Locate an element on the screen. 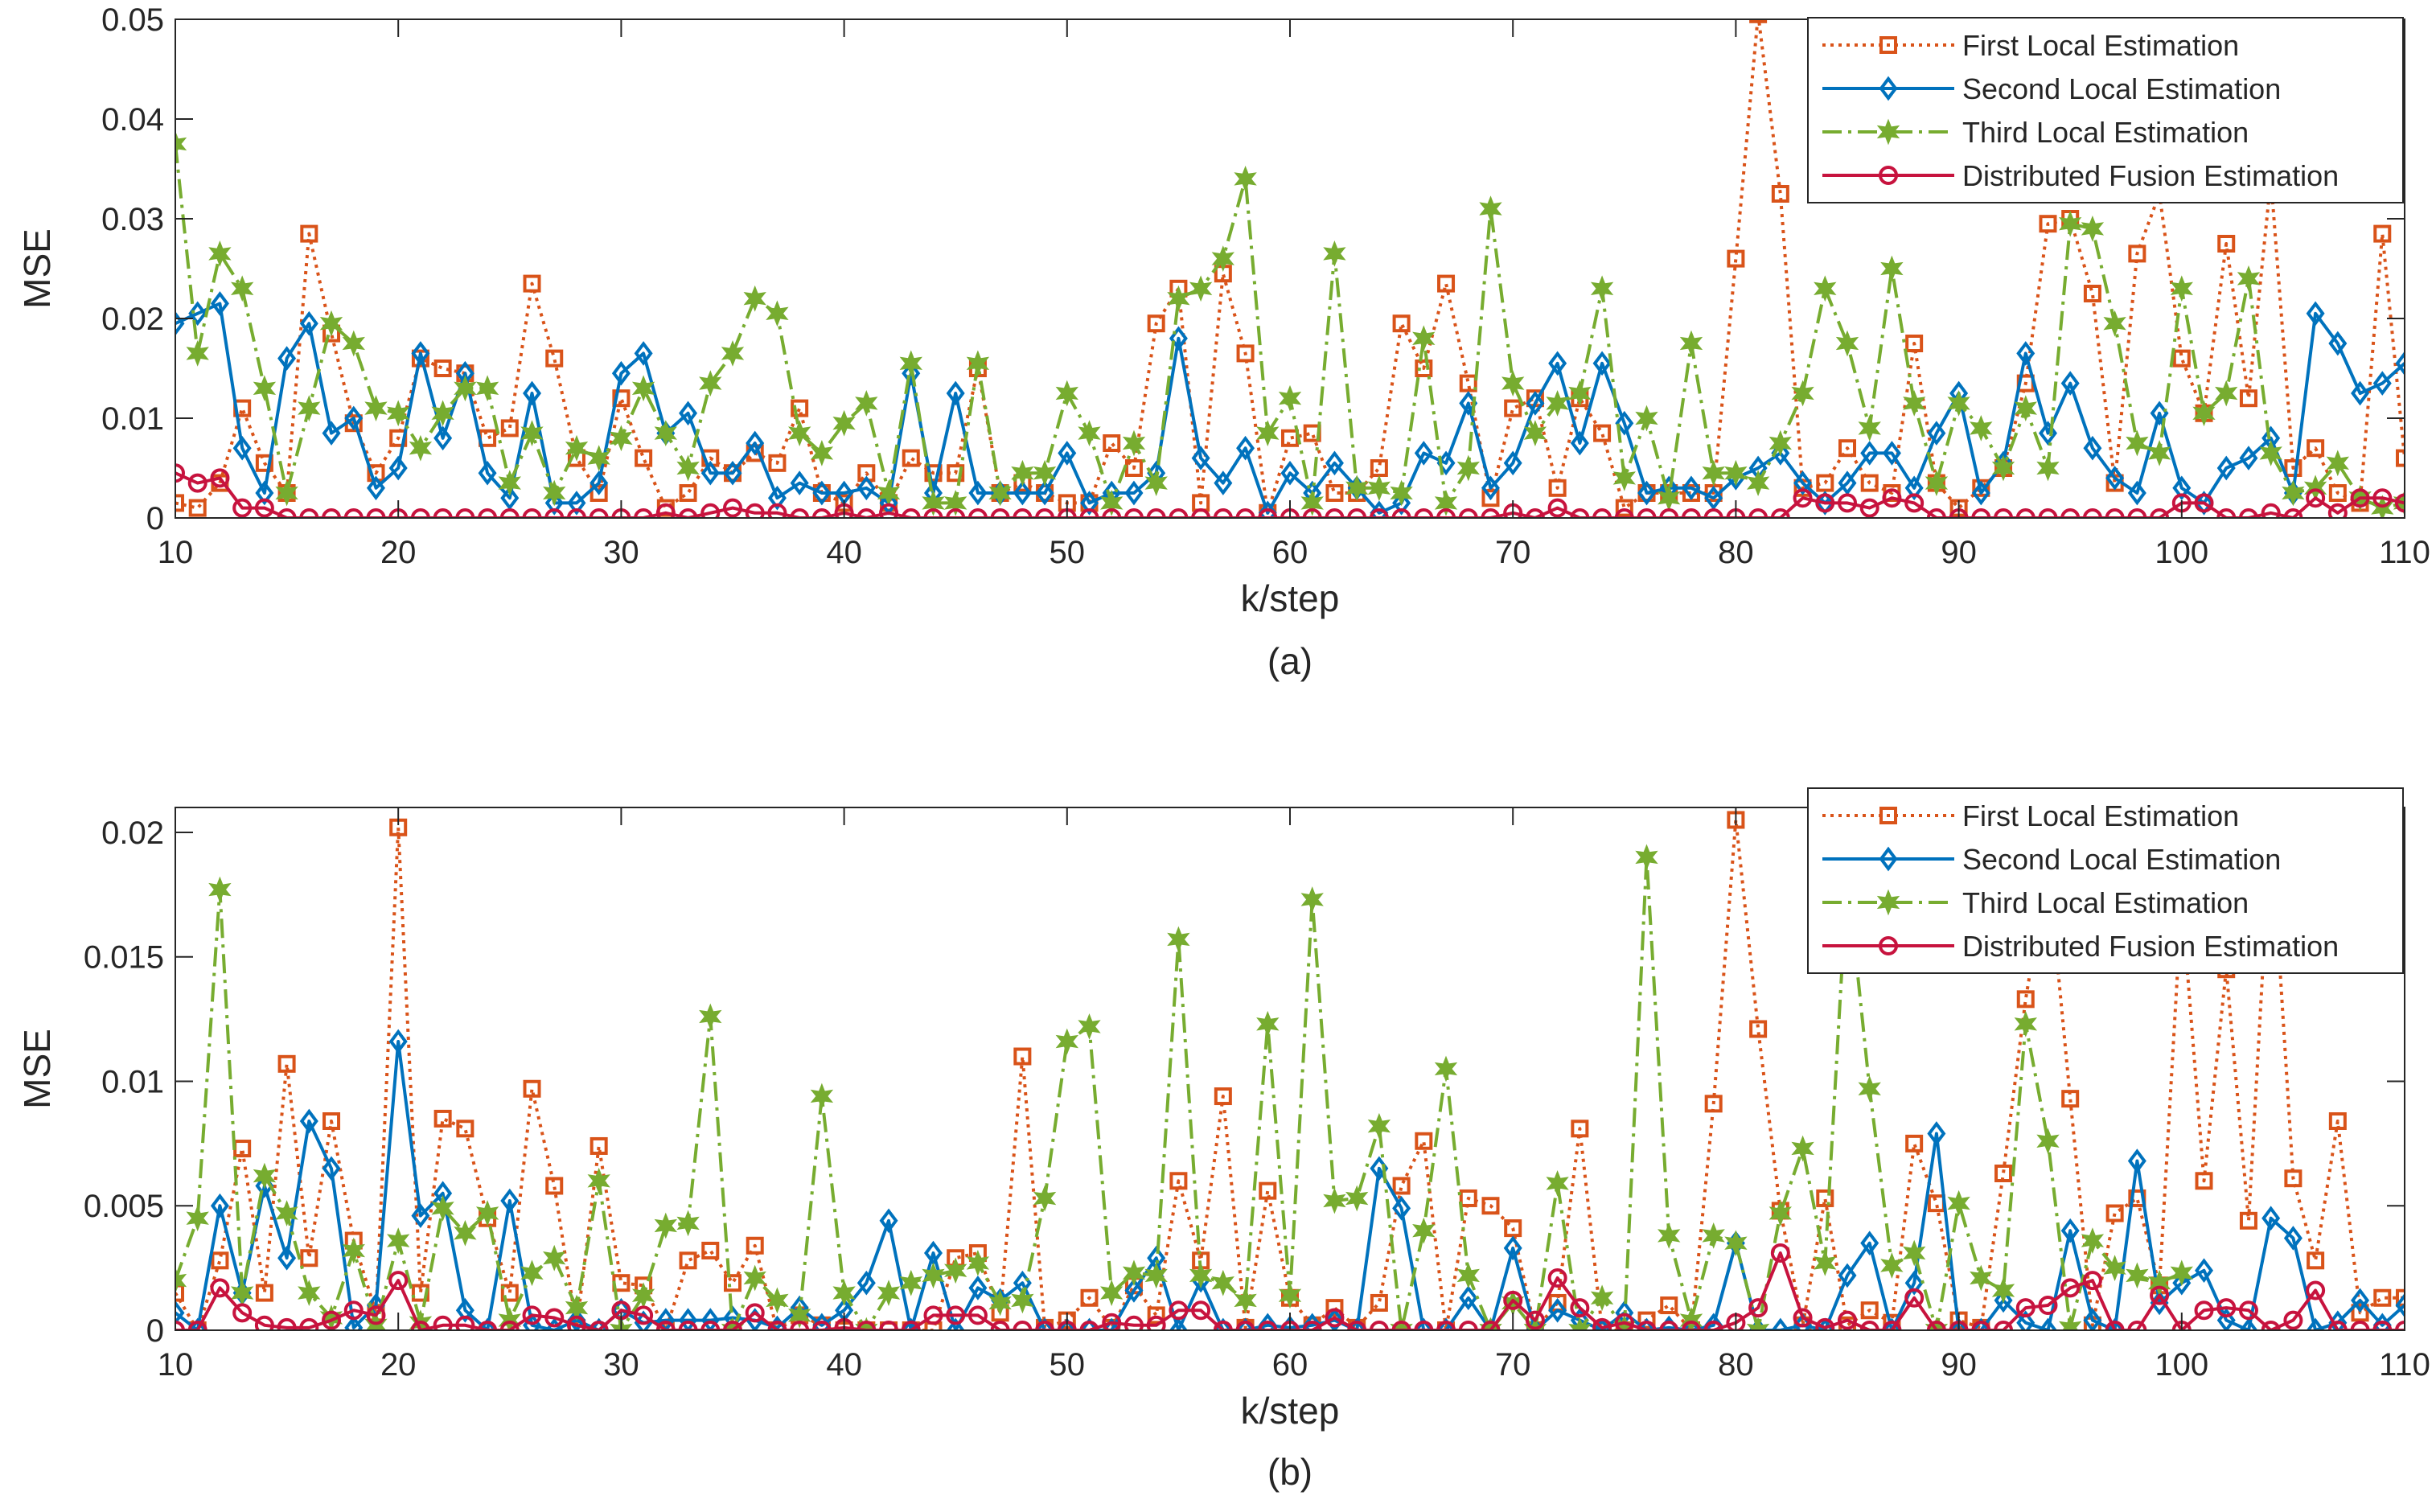  x-tick-label: 60 is located at coordinates (1290, 1365).